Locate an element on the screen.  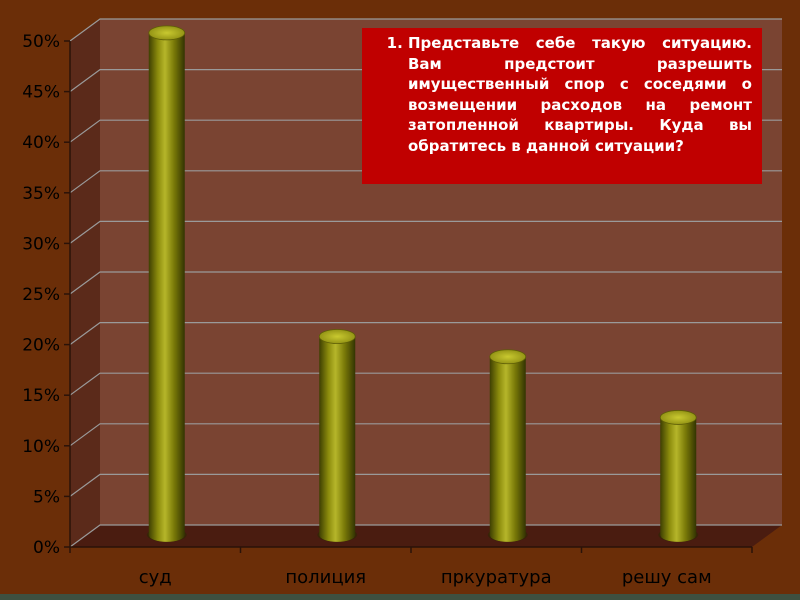
y-tick-label: 40% is located at coordinates (41, 143).